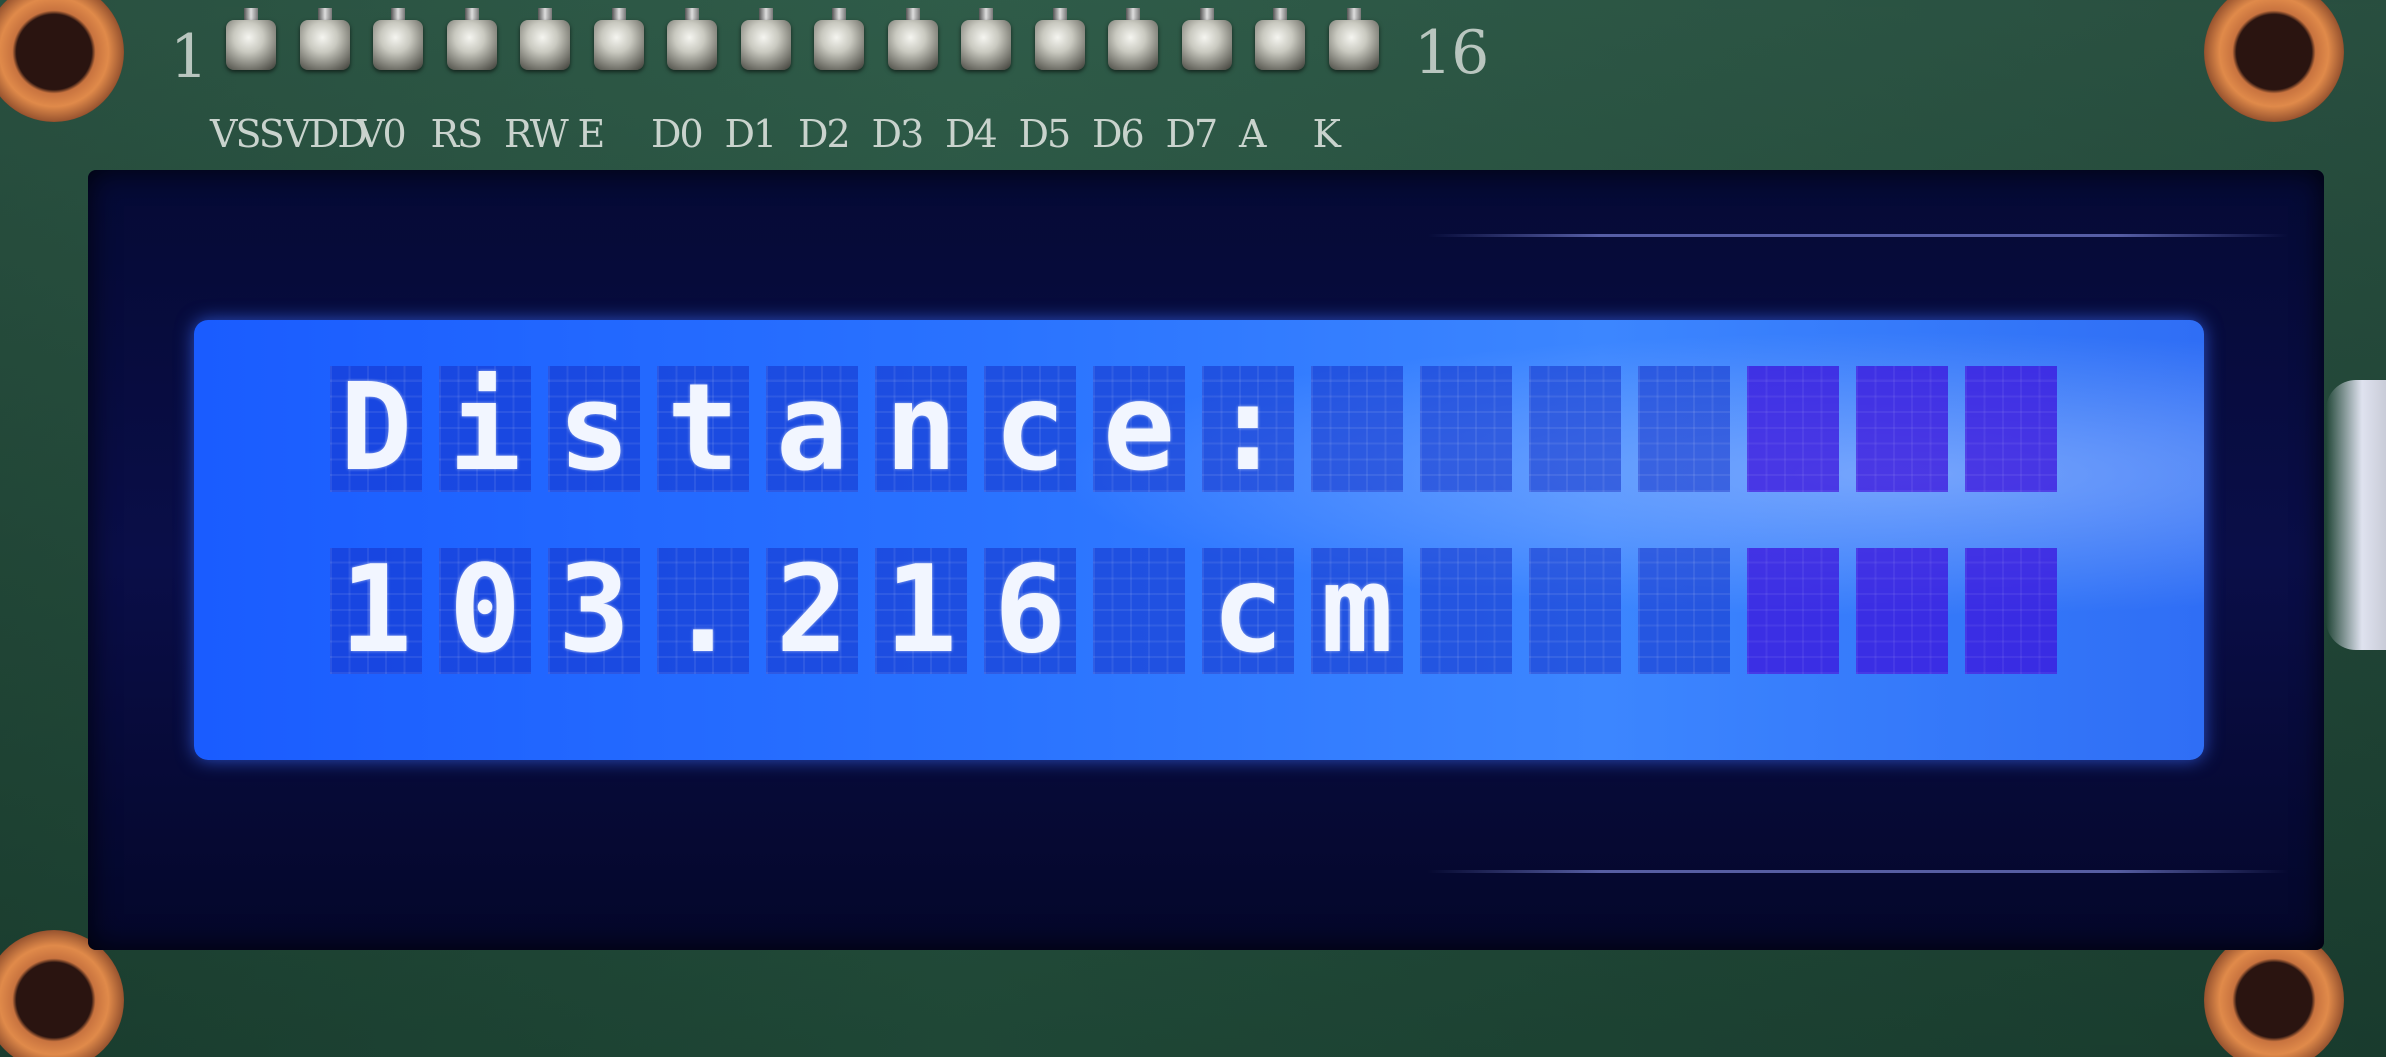  What do you see at coordinates (247, 134) in the screenshot?
I see `pin-label: VSS` at bounding box center [247, 134].